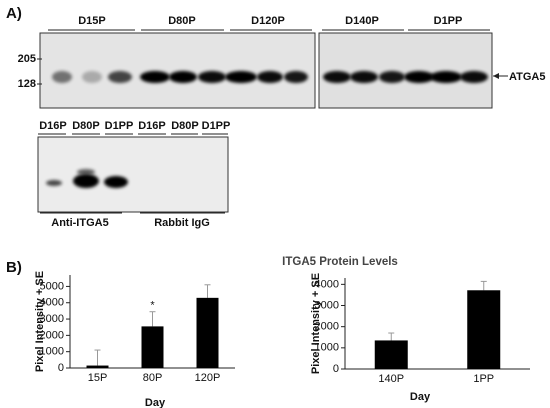  Describe the element at coordinates (52, 286) in the screenshot. I see `y-tick-label: 5000` at that location.